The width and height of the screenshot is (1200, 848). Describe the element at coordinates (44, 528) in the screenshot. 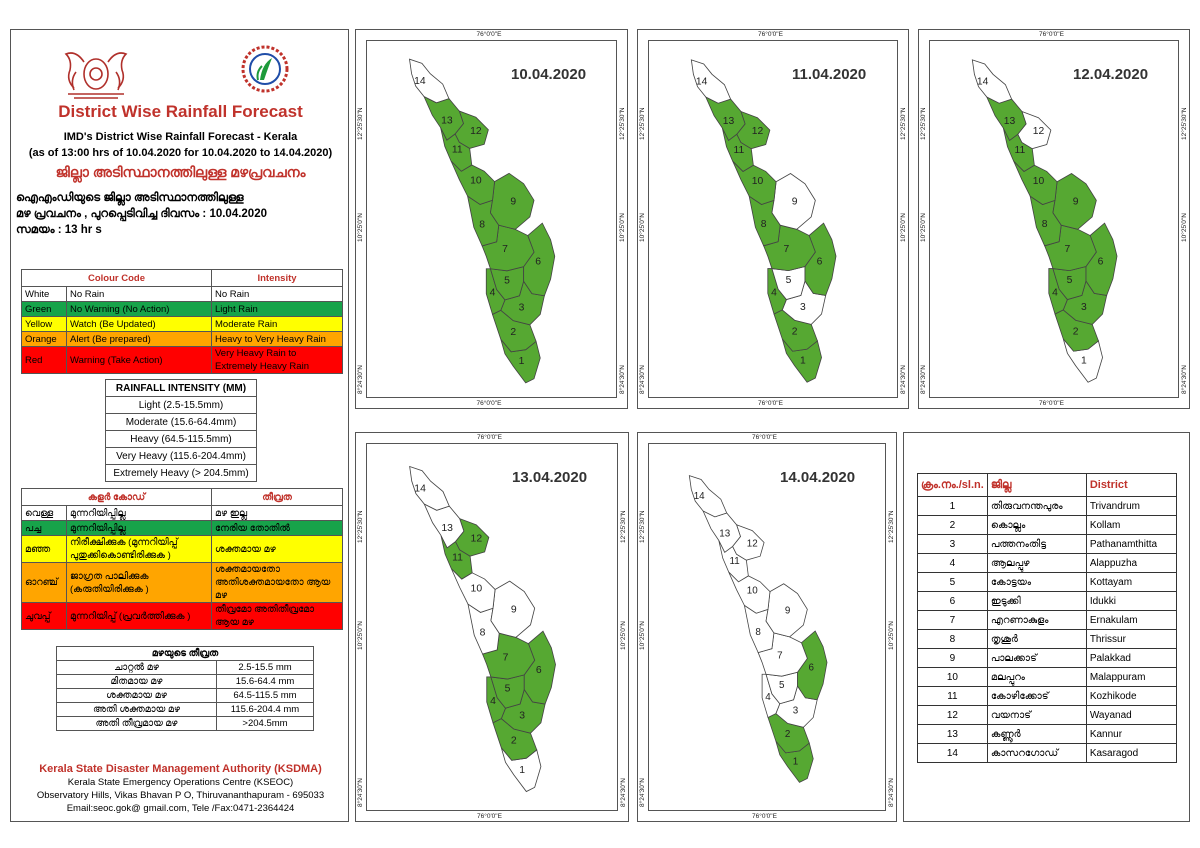

I see `ml-colour-name: പച്ച` at that location.